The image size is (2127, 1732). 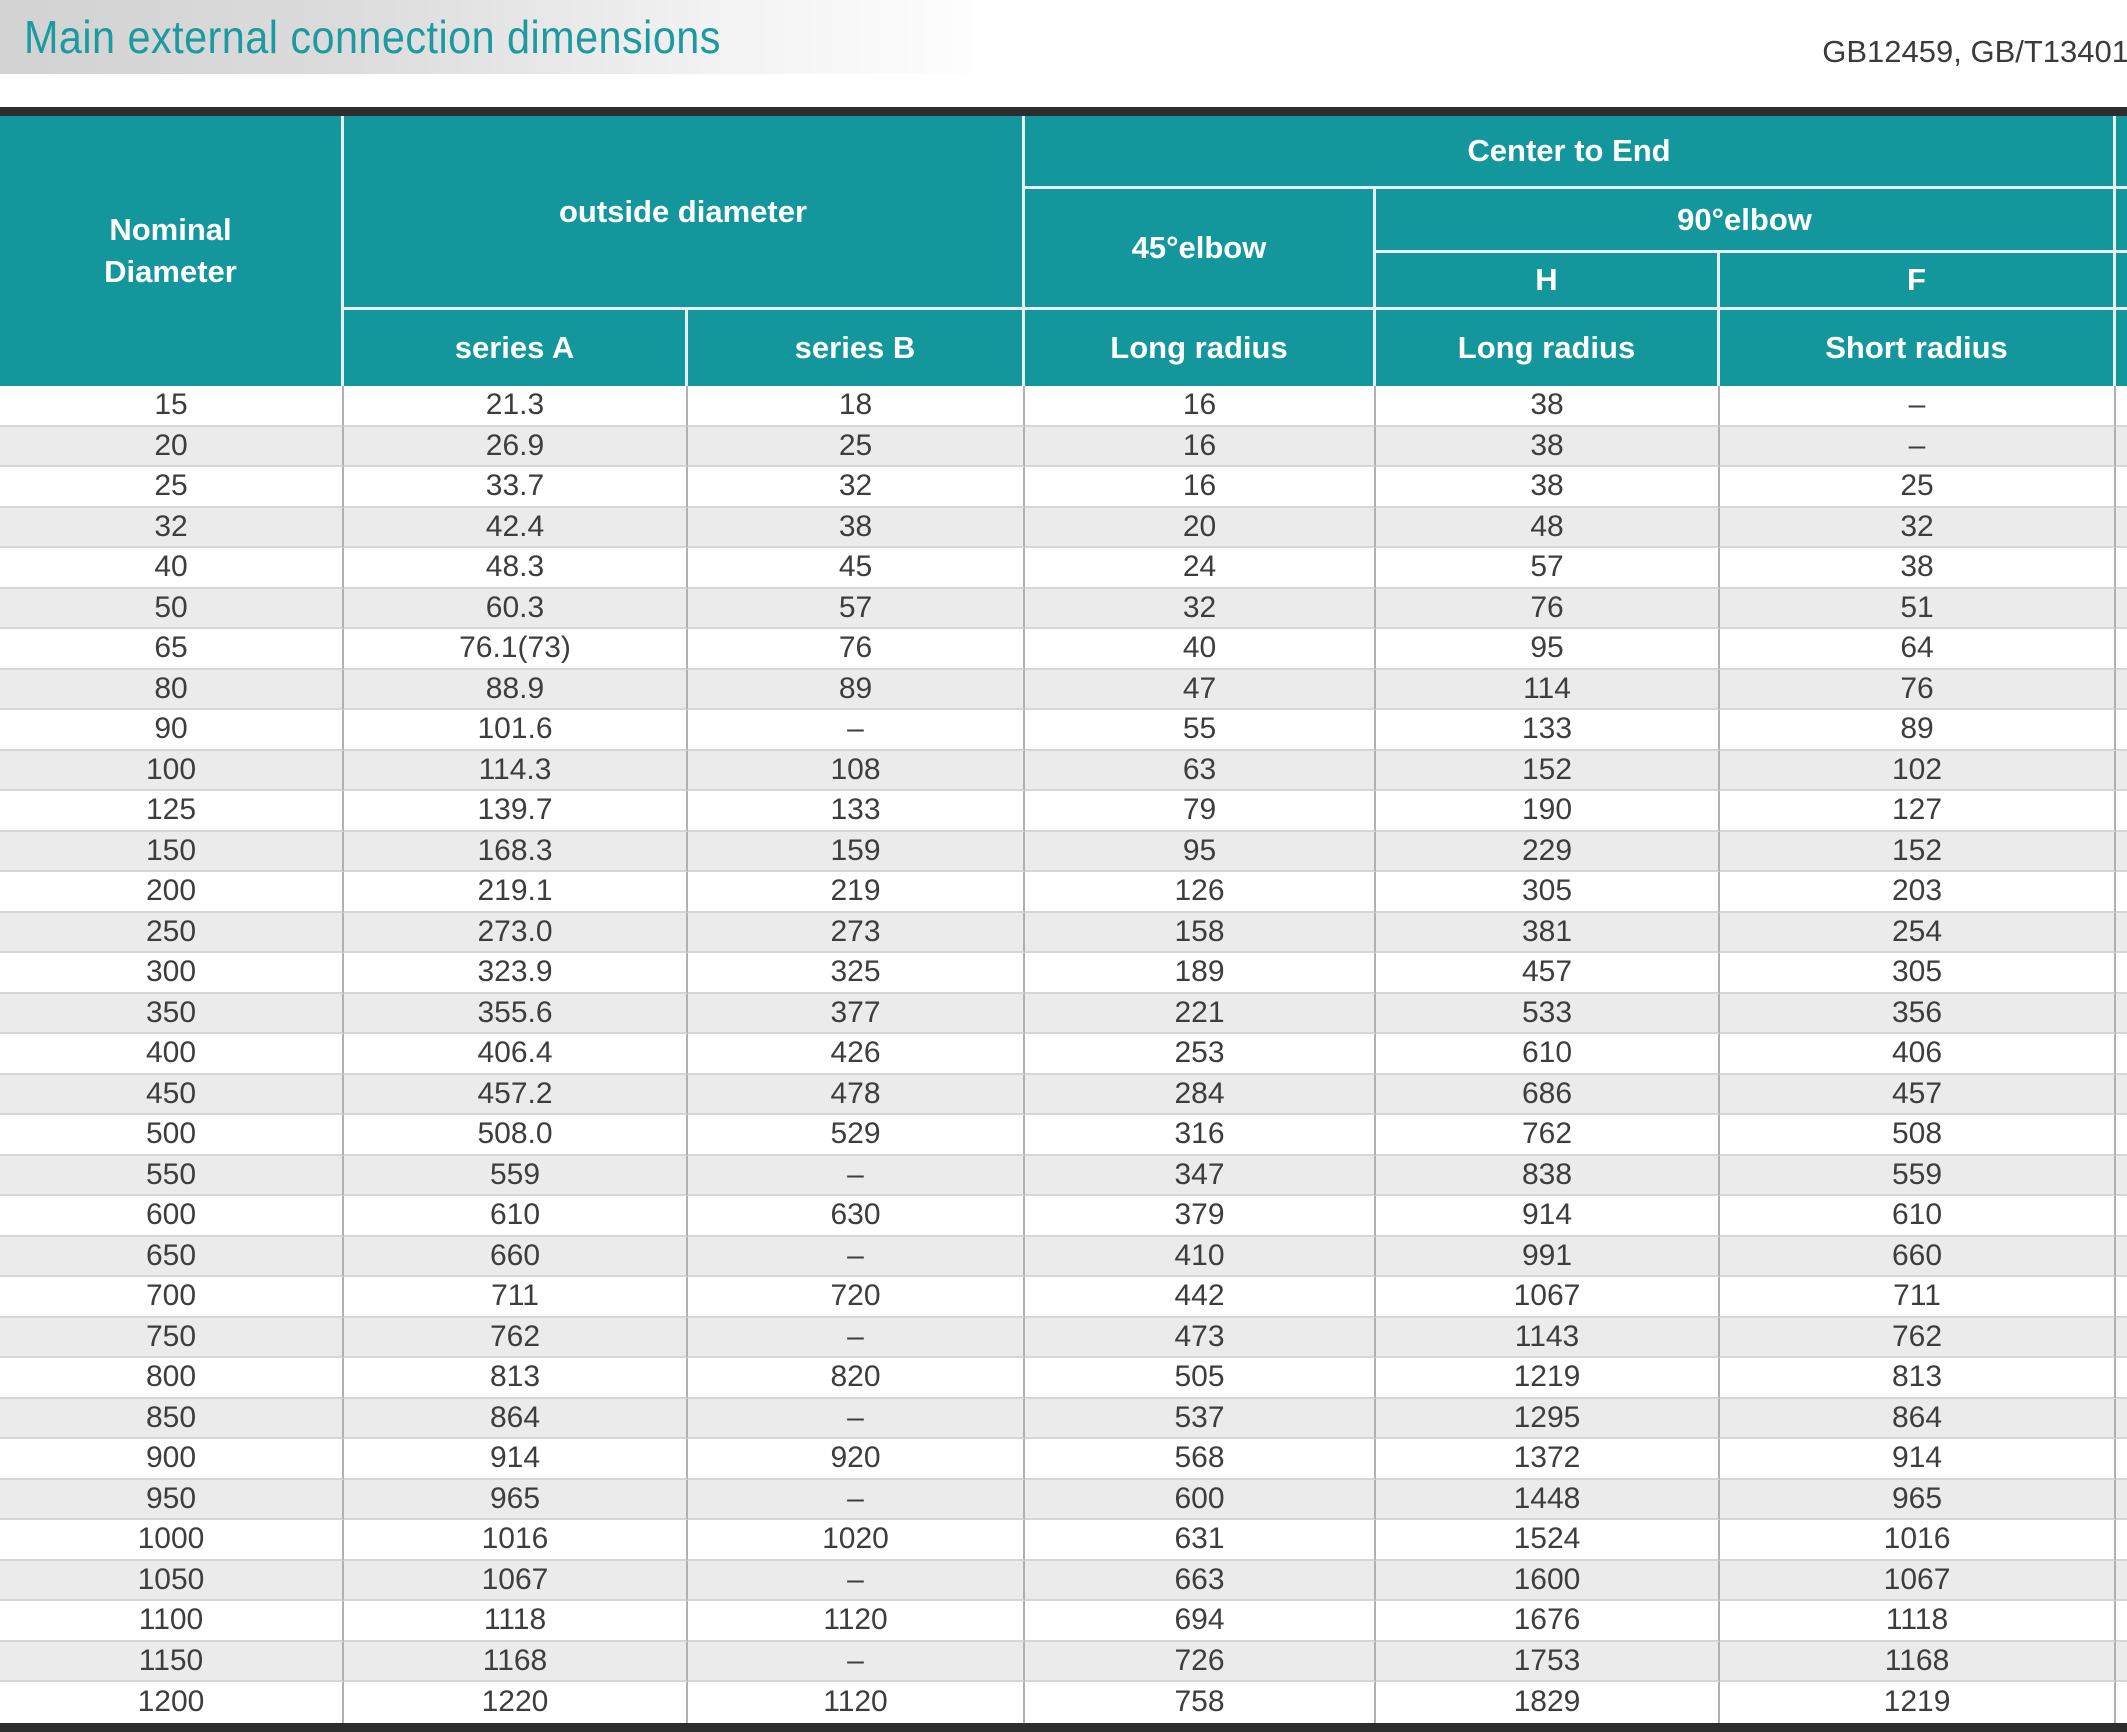 What do you see at coordinates (1200, 246) in the screenshot?
I see `header-45-elbow: 45°elbow` at bounding box center [1200, 246].